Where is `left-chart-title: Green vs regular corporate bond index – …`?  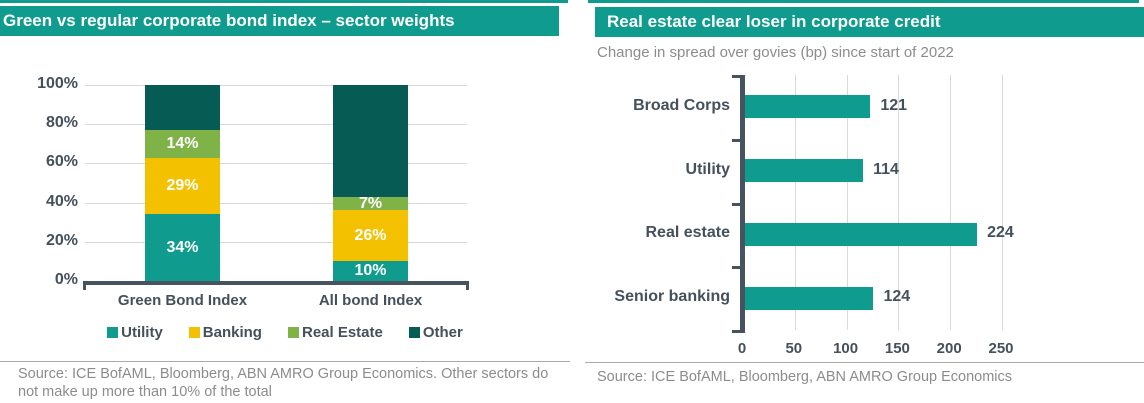 left-chart-title: Green vs regular corporate bond index – … is located at coordinates (279, 21).